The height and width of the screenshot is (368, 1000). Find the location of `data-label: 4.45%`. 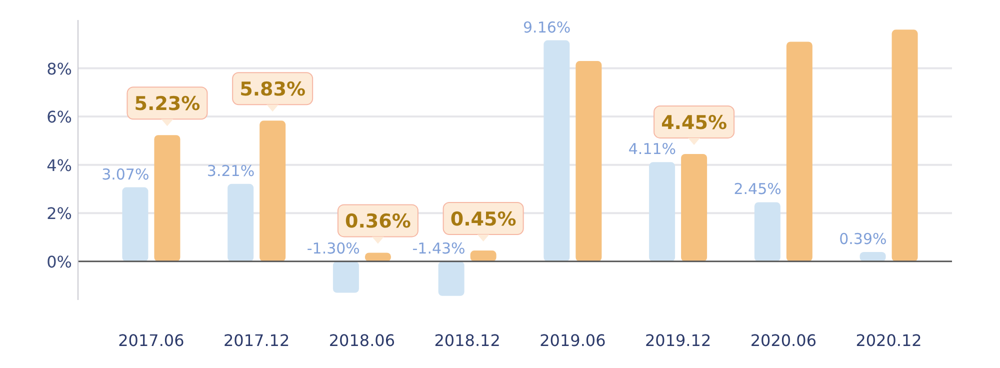

data-label: 4.45% is located at coordinates (694, 123).